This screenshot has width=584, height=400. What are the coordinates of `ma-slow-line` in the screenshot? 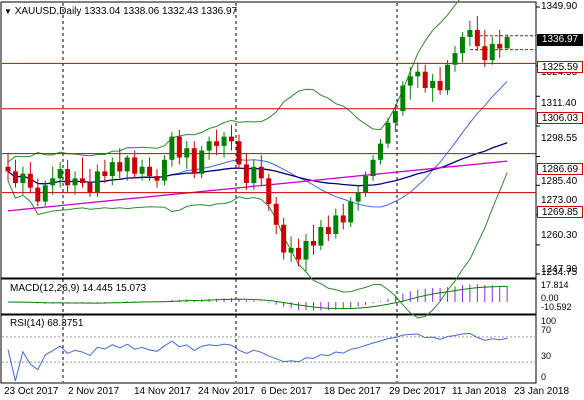 It's located at (257, 186).